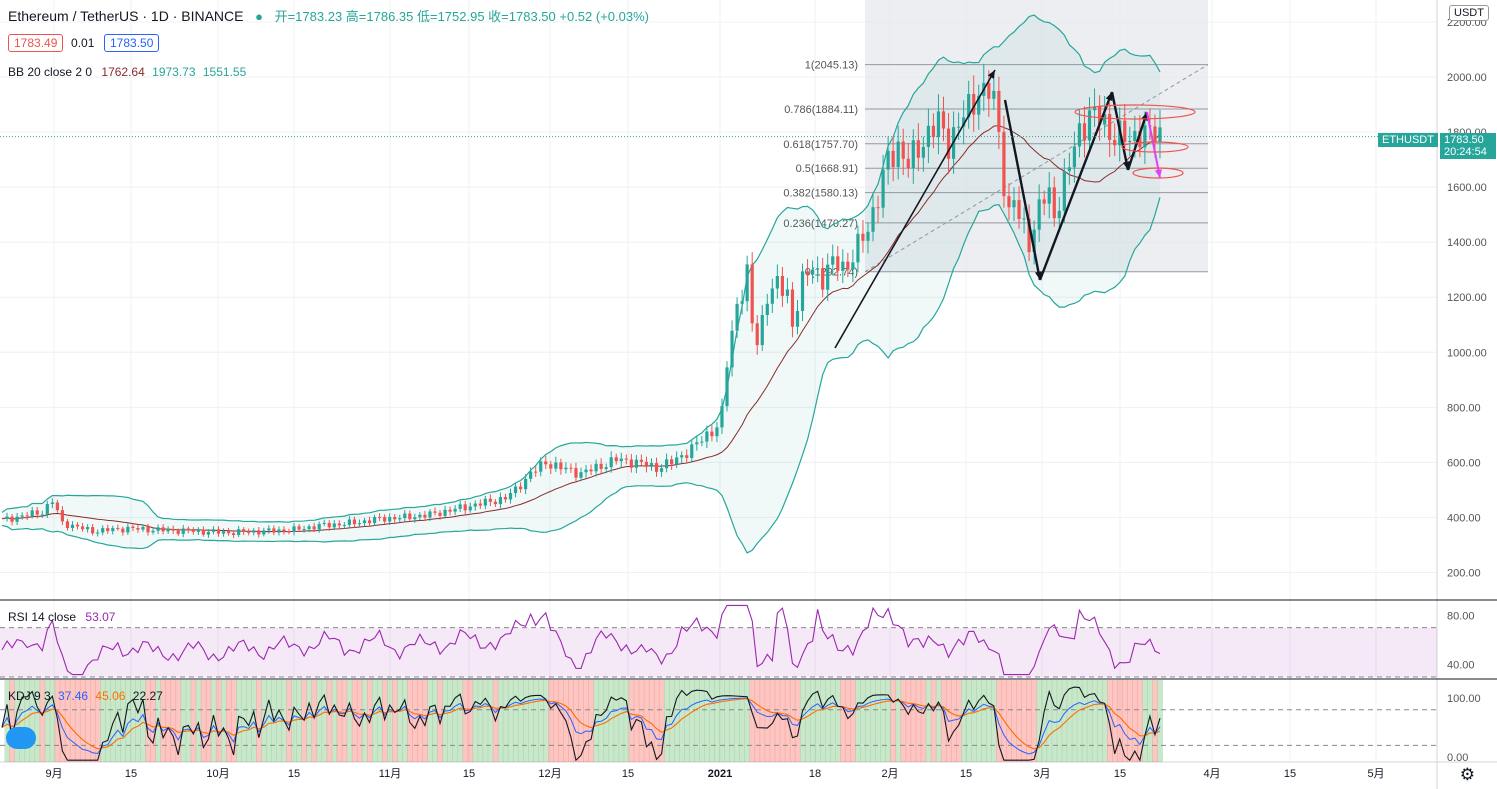 The width and height of the screenshot is (1497, 789). Describe the element at coordinates (29, 696) in the screenshot. I see `kdj-label: KDJ 9 3` at that location.